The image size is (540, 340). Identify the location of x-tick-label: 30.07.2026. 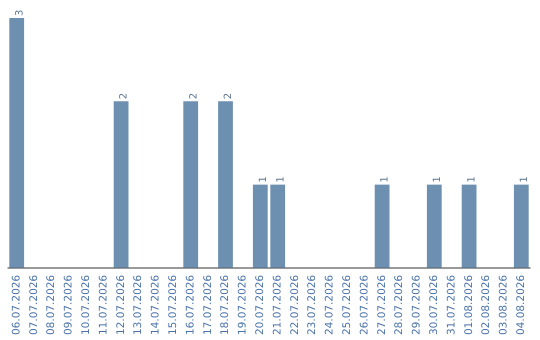
(434, 305).